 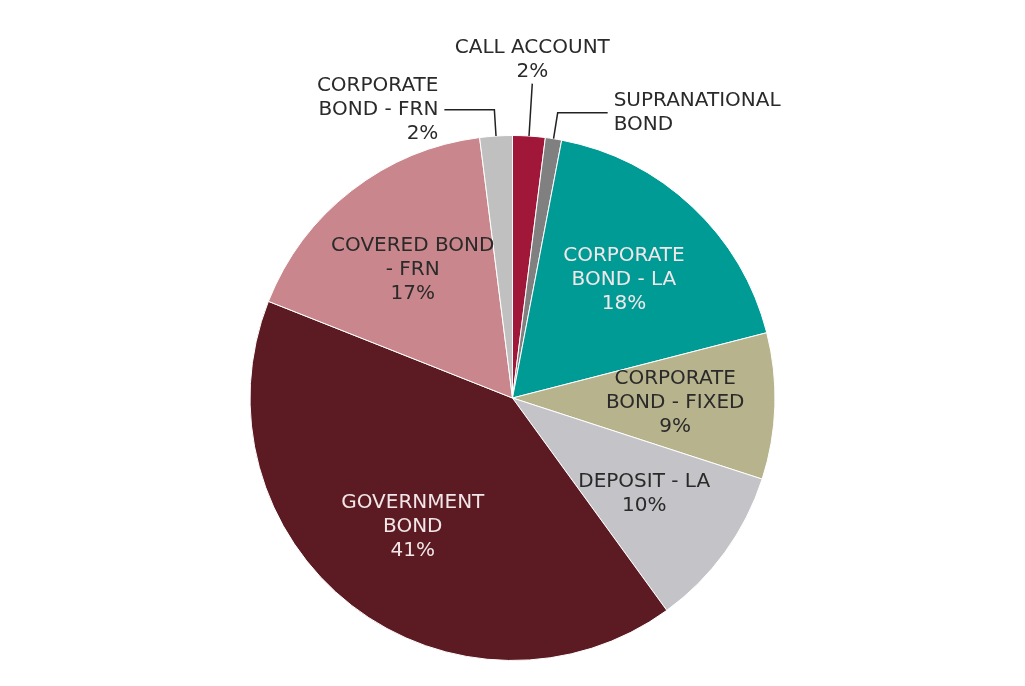 What do you see at coordinates (644, 479) in the screenshot?
I see `slice-label: DEPOSIT - LA` at bounding box center [644, 479].